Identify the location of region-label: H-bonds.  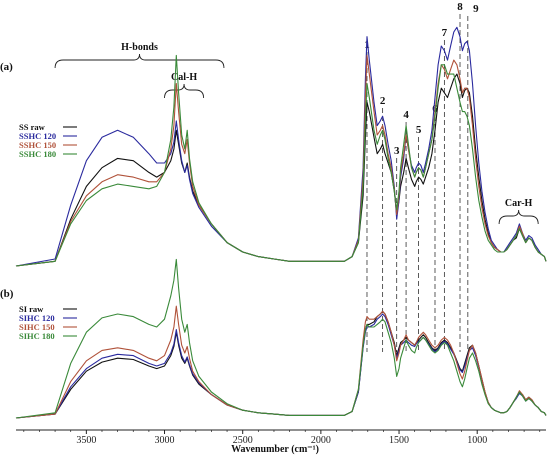
(139, 47).